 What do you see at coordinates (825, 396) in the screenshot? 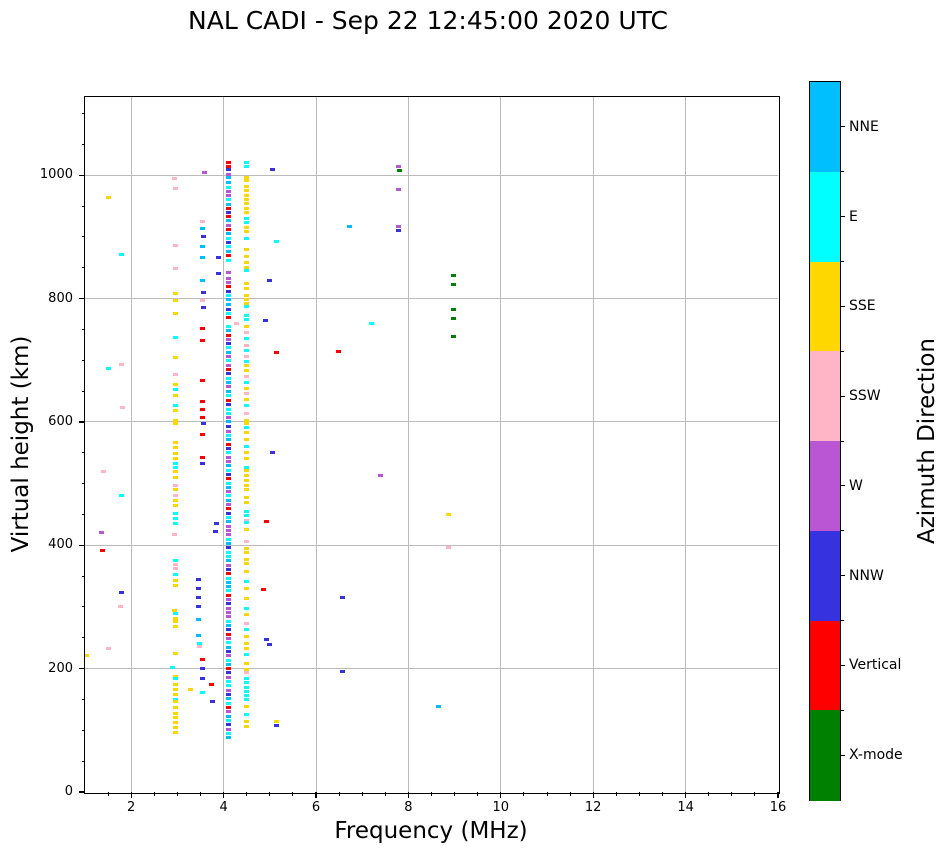
I see `colorbar-segment-SSW` at bounding box center [825, 396].